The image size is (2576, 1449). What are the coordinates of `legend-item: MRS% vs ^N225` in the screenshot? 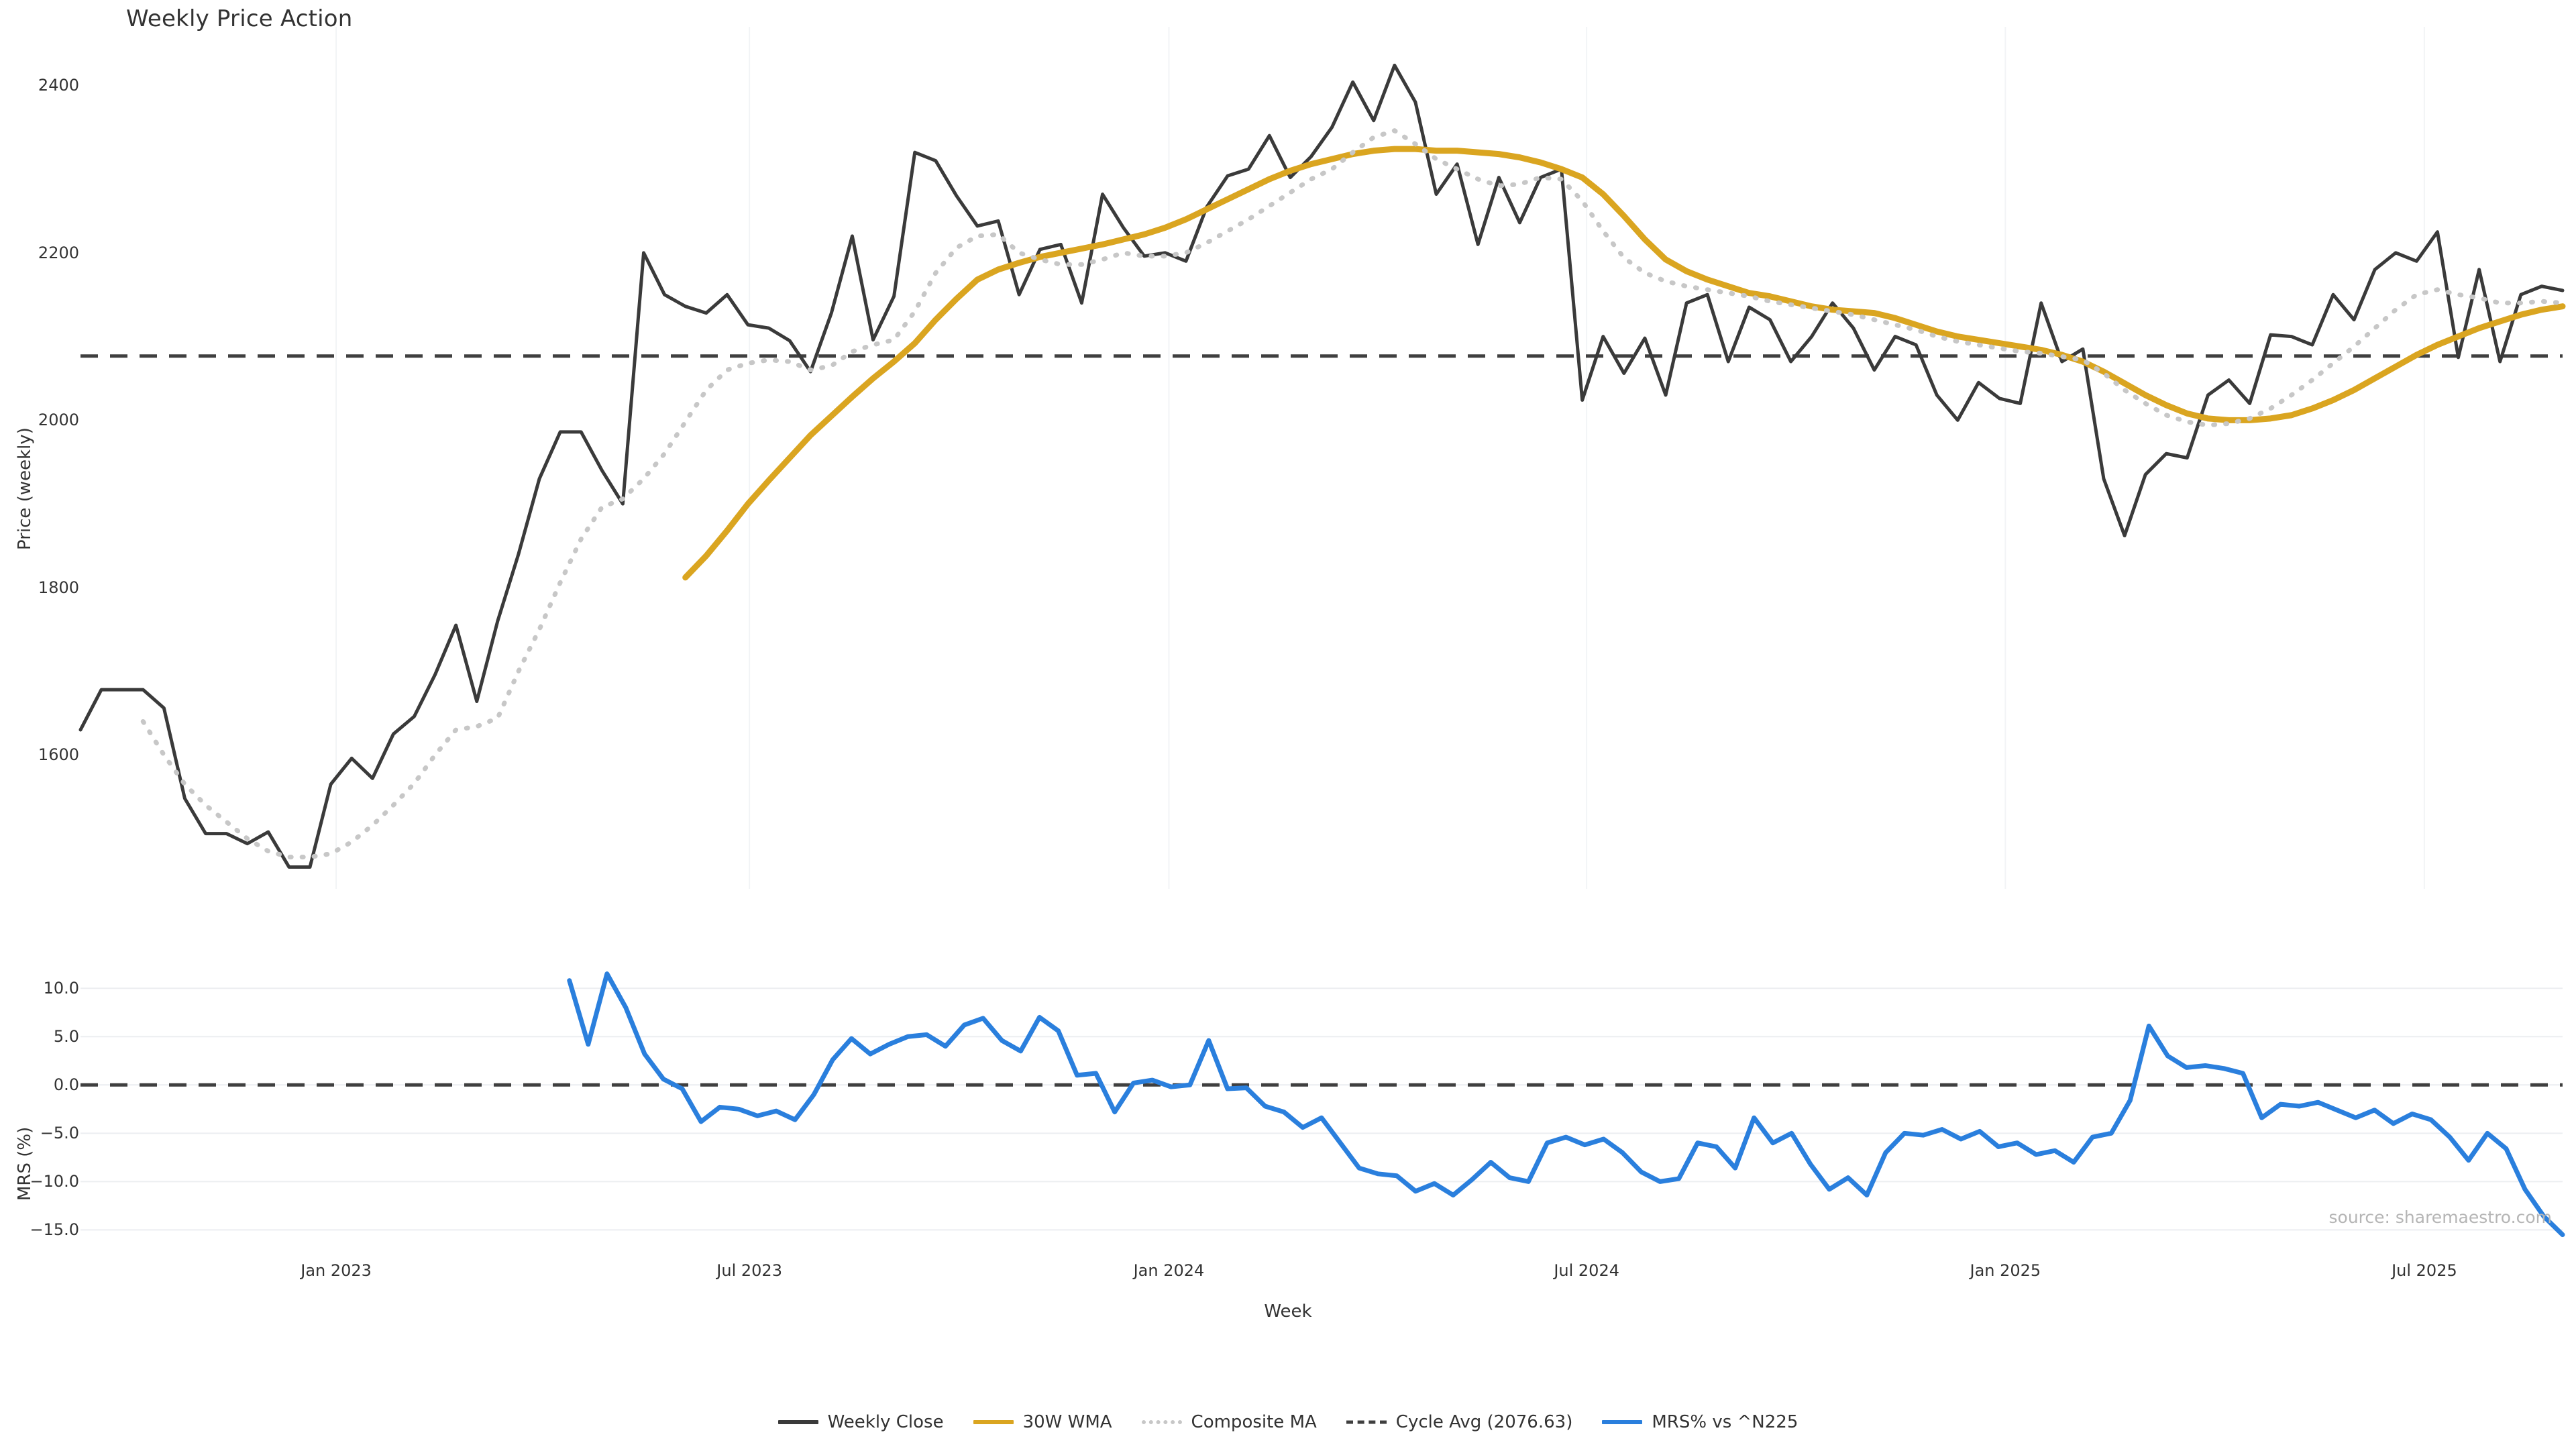 It's located at (1700, 1422).